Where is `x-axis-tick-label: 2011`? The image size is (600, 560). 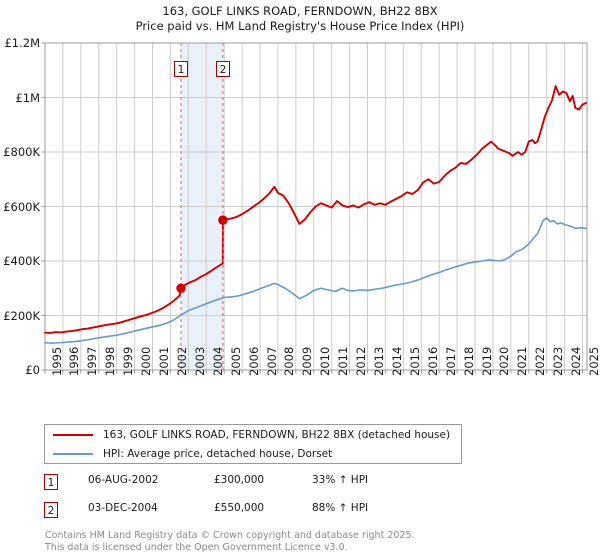
x-axis-tick-label: 2011 is located at coordinates (343, 361).